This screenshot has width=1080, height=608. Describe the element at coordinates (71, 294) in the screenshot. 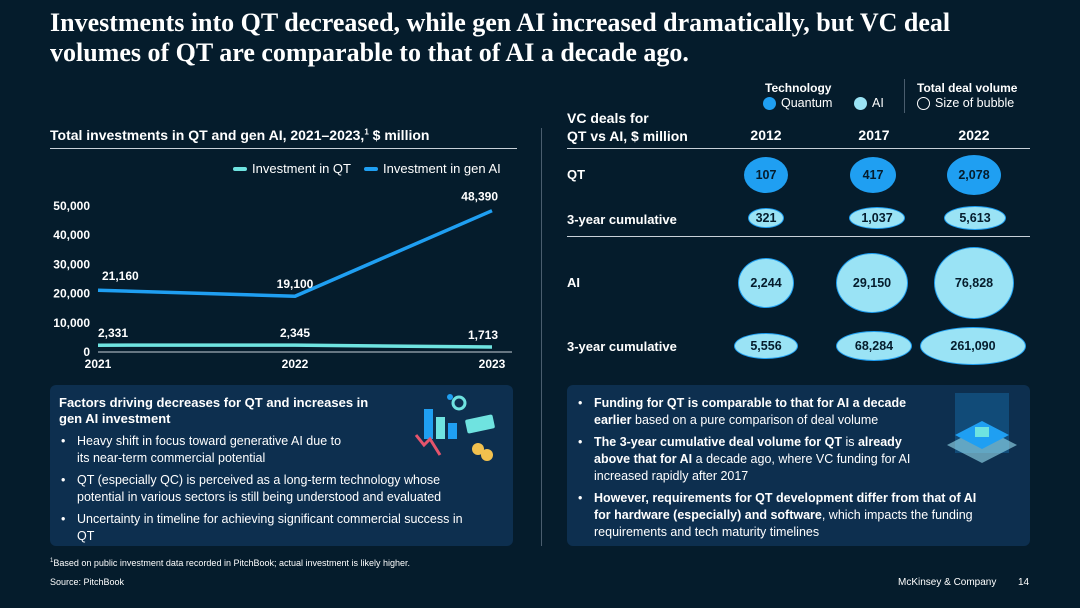

I see `y-tick-label: 20,000` at that location.